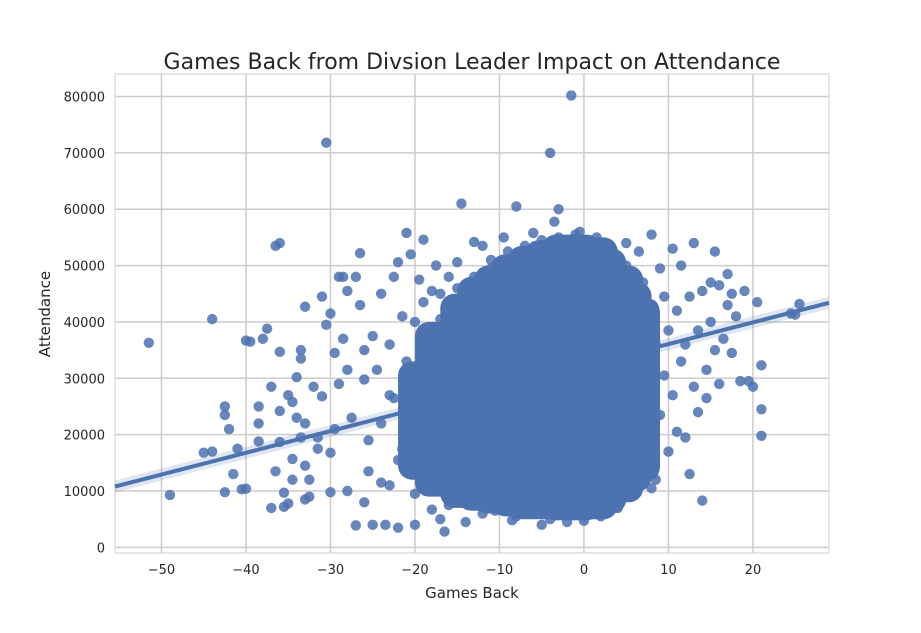 Image resolution: width=921 pixels, height=633 pixels. Describe the element at coordinates (84, 98) in the screenshot. I see `y-tick-label: 80000` at that location.